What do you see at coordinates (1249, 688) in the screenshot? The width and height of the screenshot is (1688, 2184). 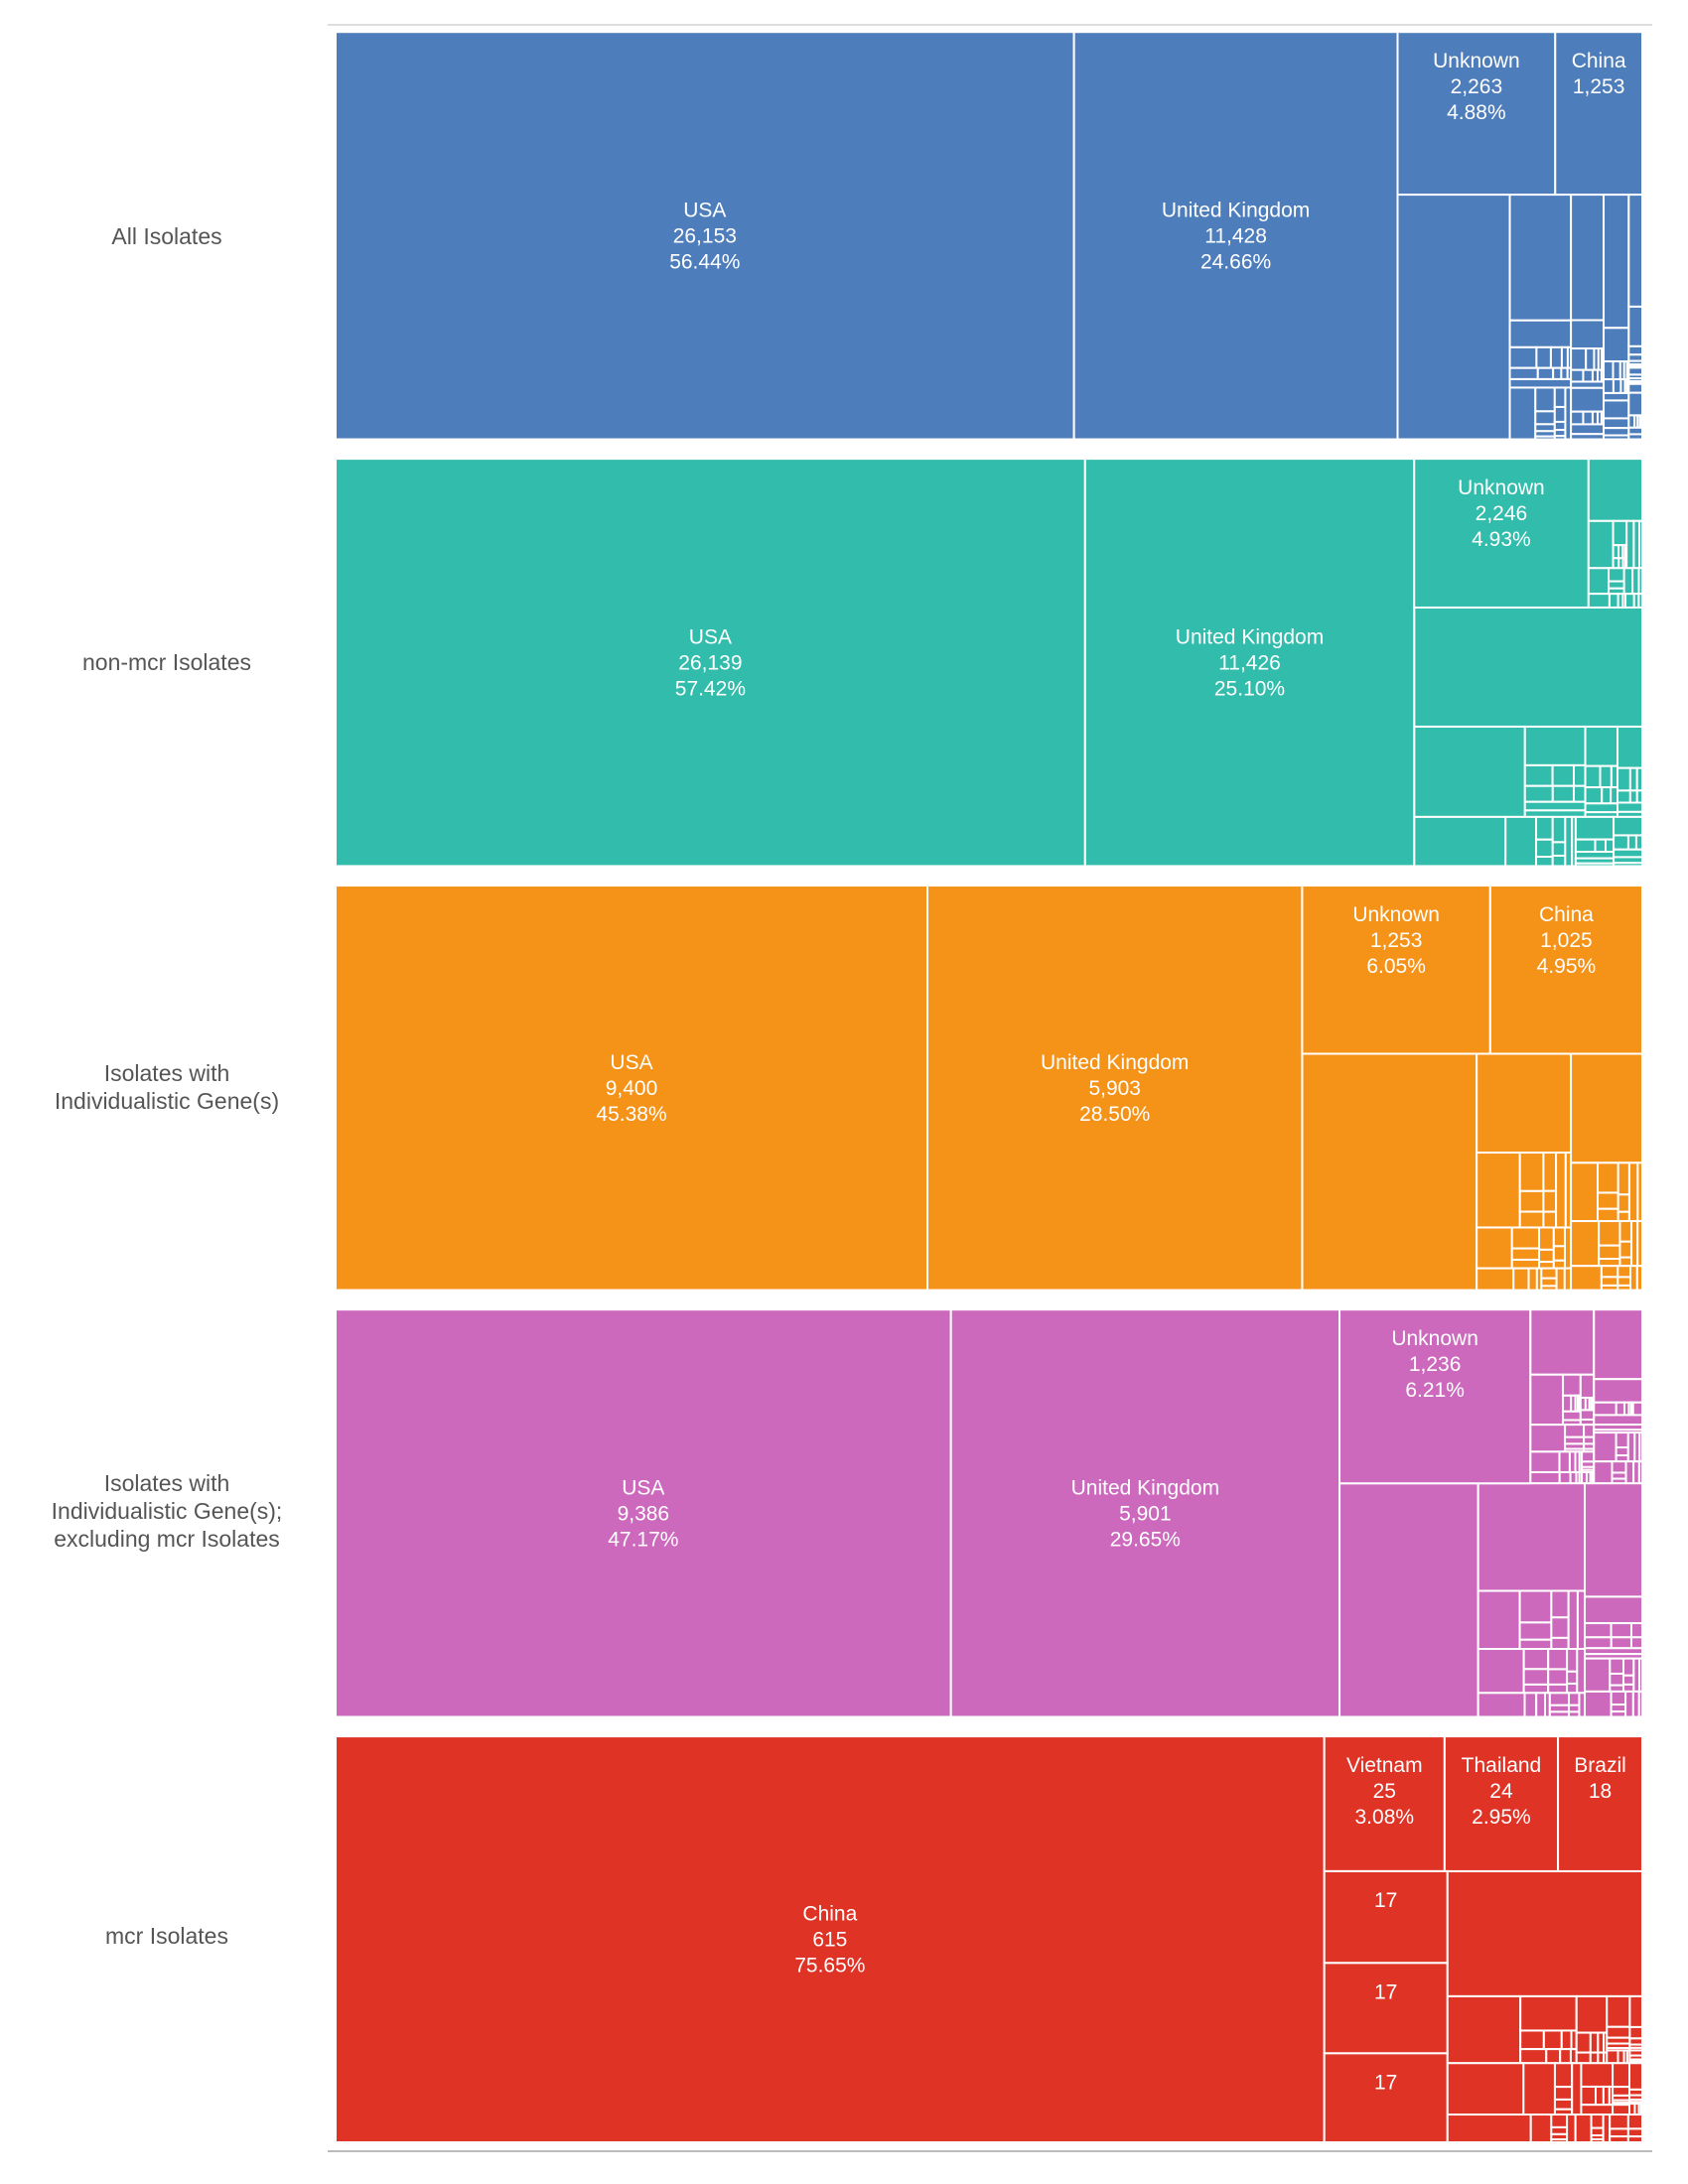 I see `tile-non-mcr-isolates-united-kingdom-label-3: 25.10%` at bounding box center [1249, 688].